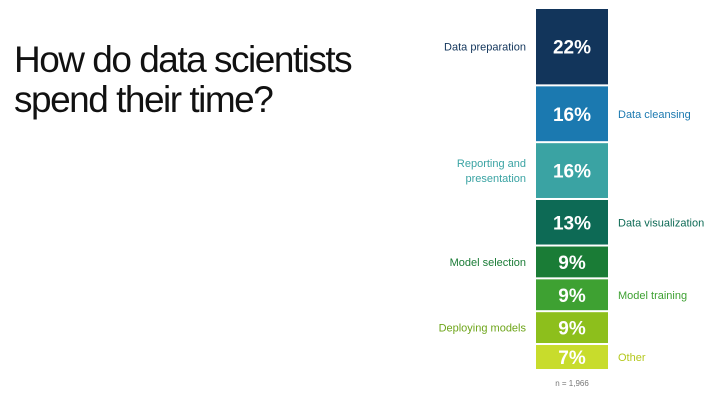  What do you see at coordinates (144, 99) in the screenshot?
I see `chart-title-line-2: spend their time?` at bounding box center [144, 99].